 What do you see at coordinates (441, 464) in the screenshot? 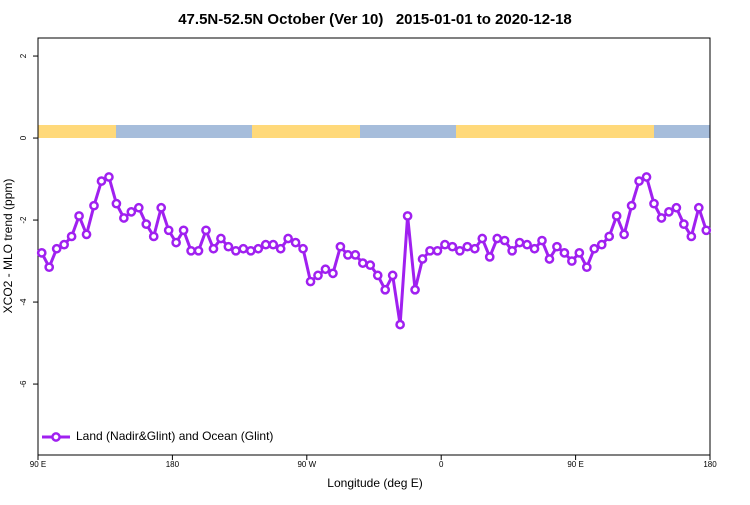
I see `x-tick-label: 0` at bounding box center [441, 464].